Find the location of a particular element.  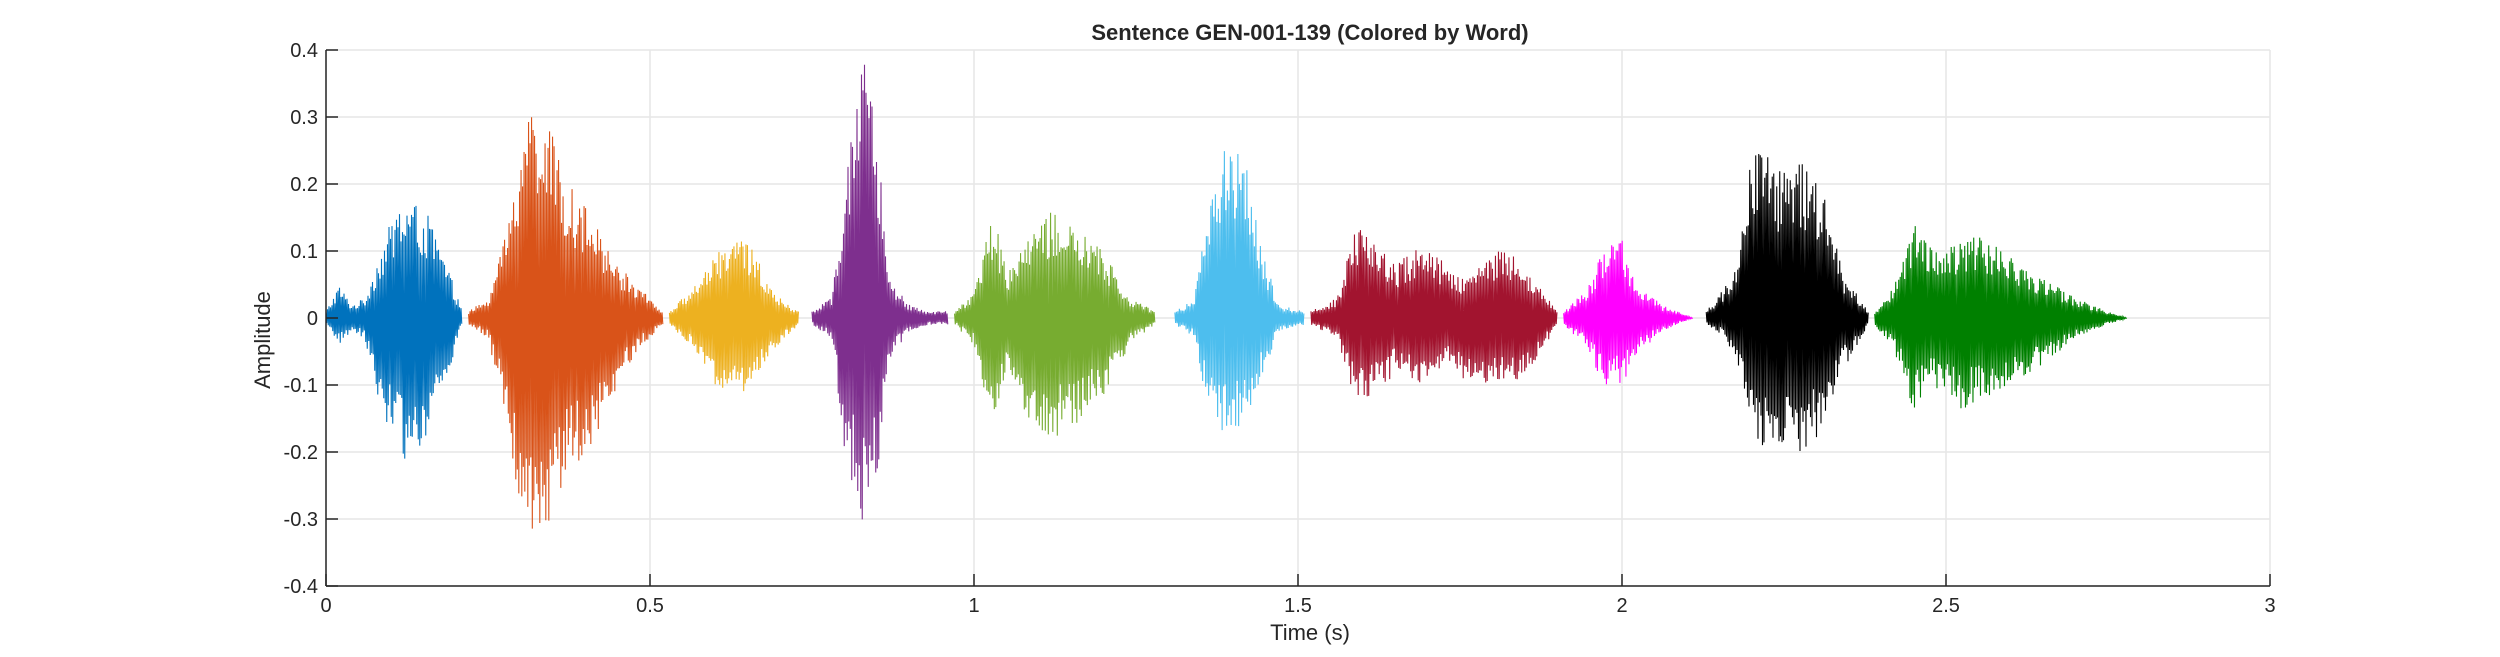

chart-title: Sentence GEN-001-139 (Colored by Word) is located at coordinates (1309, 32).